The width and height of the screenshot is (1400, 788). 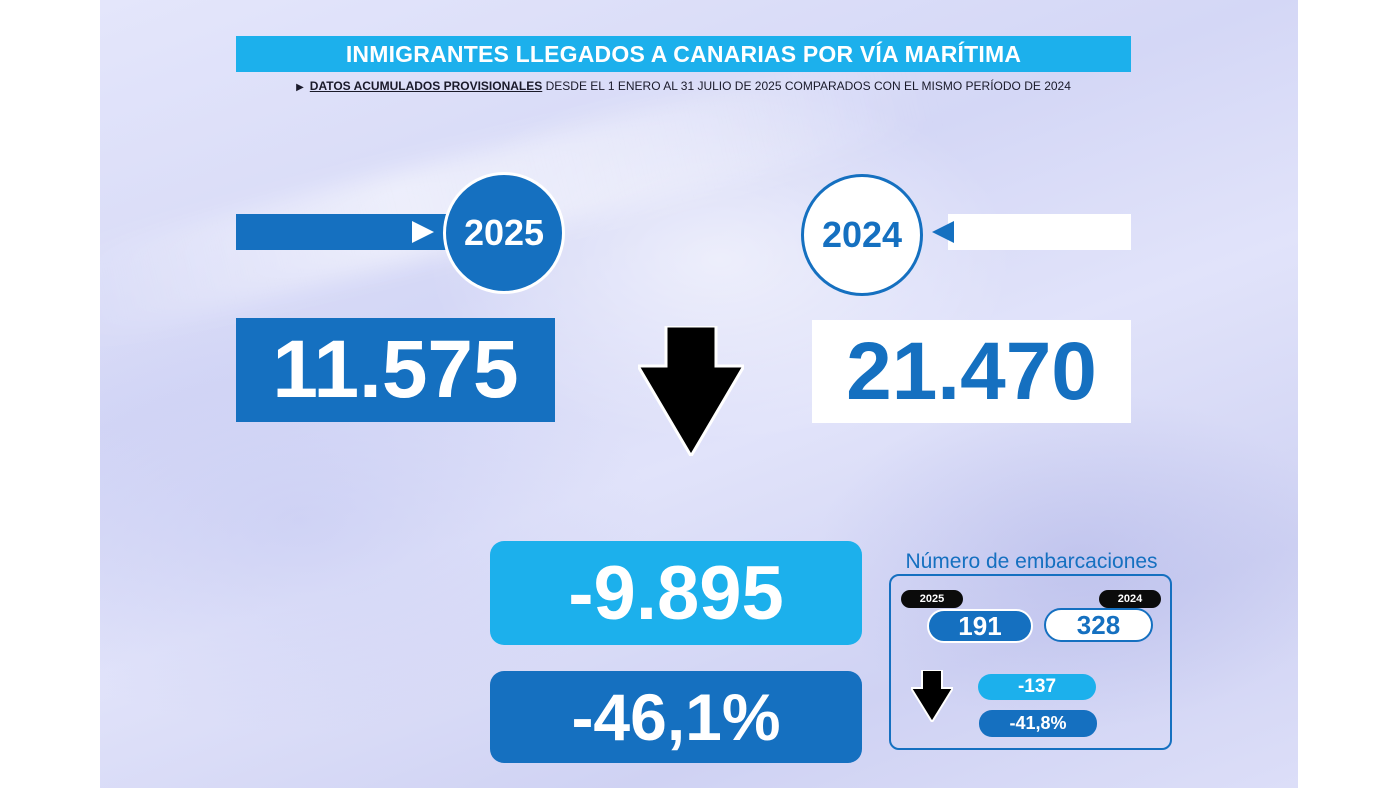 What do you see at coordinates (426, 86) in the screenshot?
I see `subtitle-emphasis: DATOS ACUMULADOS PROVISIONALES` at bounding box center [426, 86].